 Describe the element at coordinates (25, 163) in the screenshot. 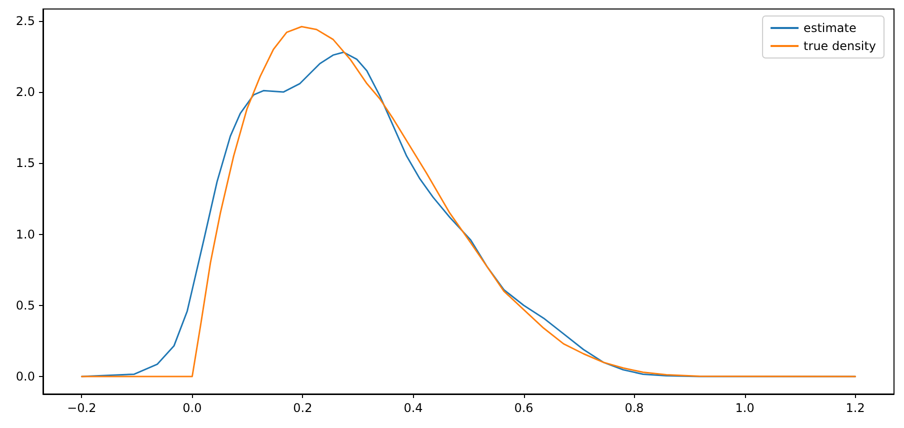

I see `y-tick-label: 1.5` at that location.